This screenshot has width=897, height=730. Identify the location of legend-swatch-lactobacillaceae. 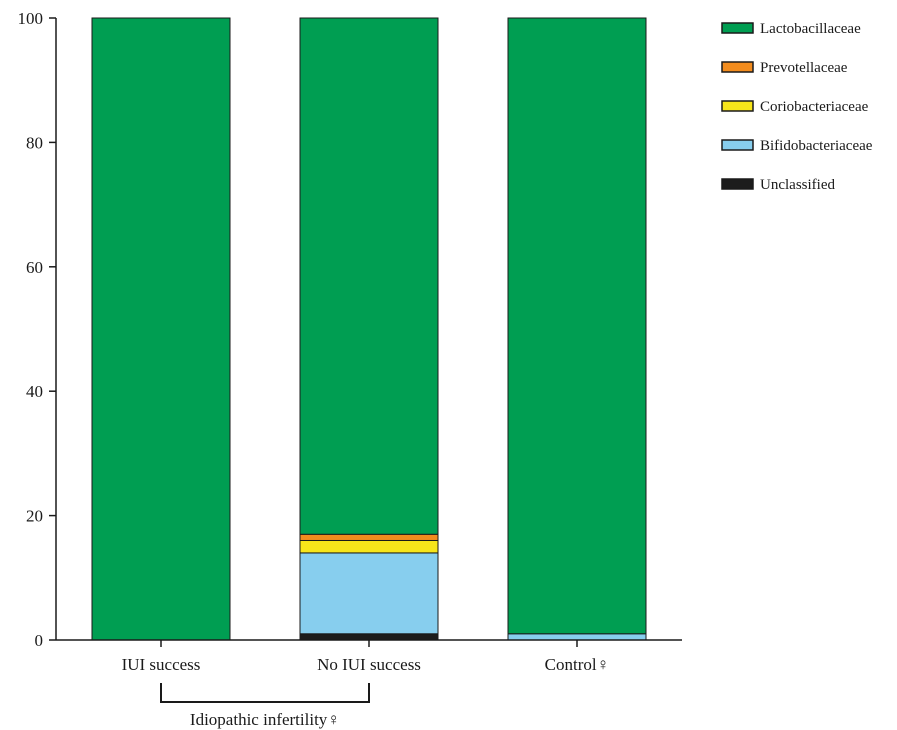
(737, 28).